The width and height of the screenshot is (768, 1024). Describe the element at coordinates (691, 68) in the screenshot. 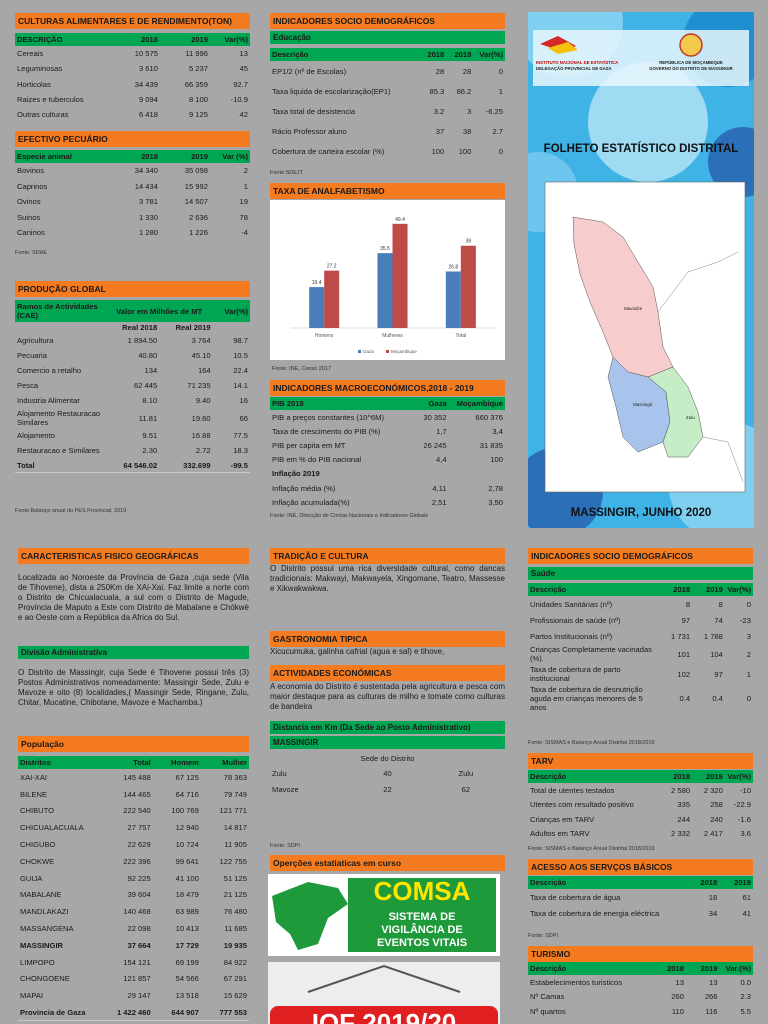

I see `gov-district: GOVERNO DO DISTRITO DE MASSINGIR` at that location.